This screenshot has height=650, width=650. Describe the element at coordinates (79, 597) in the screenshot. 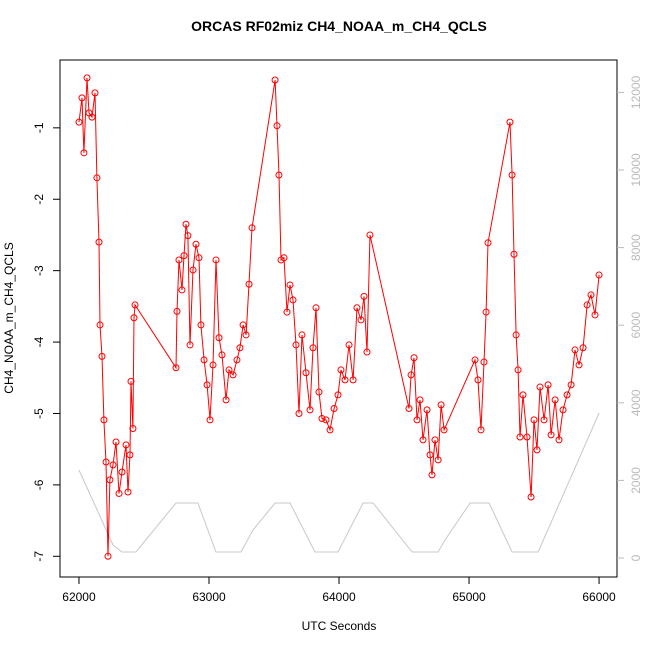

I see `x-tick-label: 62000` at that location.